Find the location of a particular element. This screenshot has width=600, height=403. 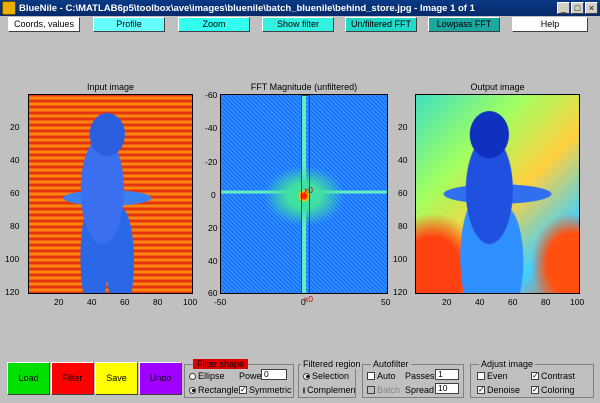

undo-button: Undo is located at coordinates (160, 378).